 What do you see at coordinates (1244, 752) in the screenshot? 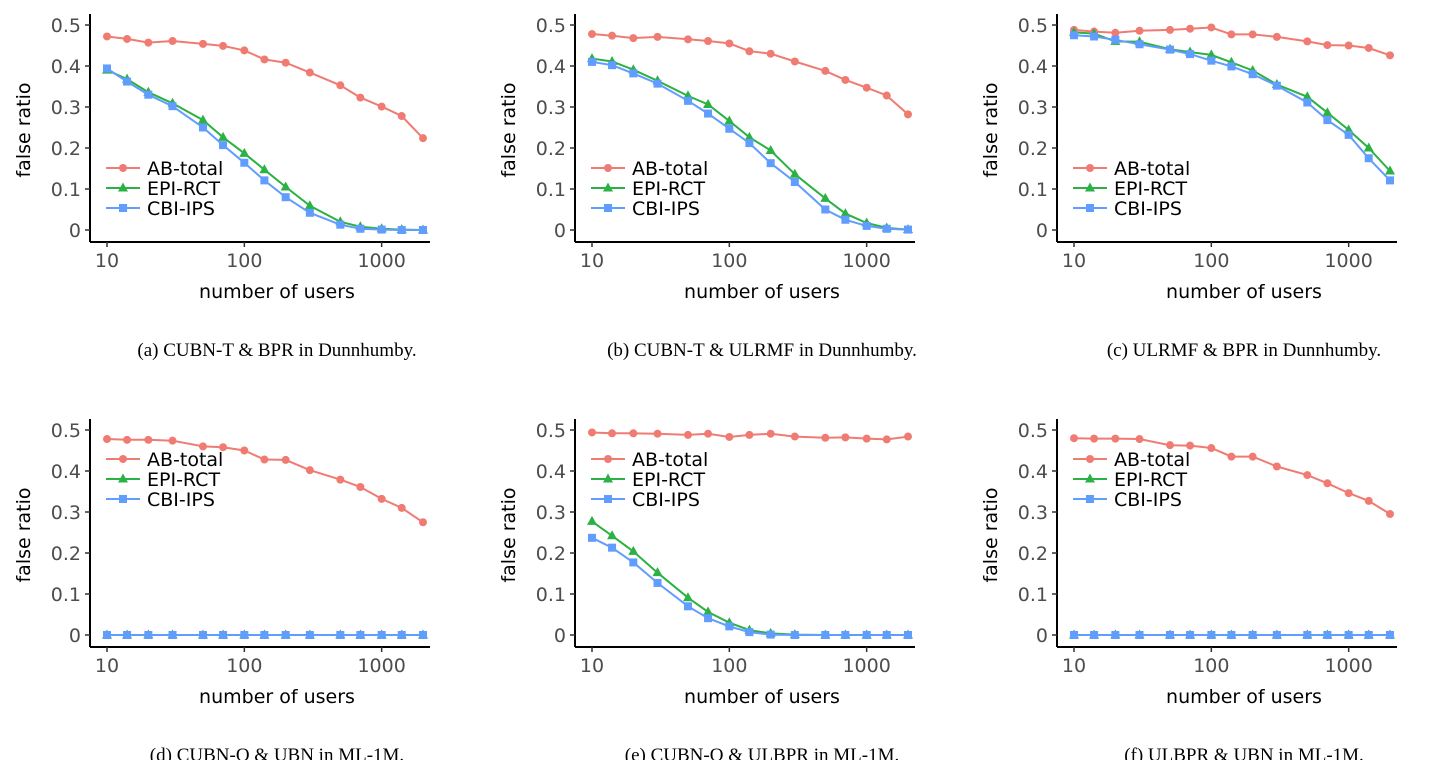
I see `panel-caption: (f) ULBPR & UBN in ML-1M.` at bounding box center [1244, 752].